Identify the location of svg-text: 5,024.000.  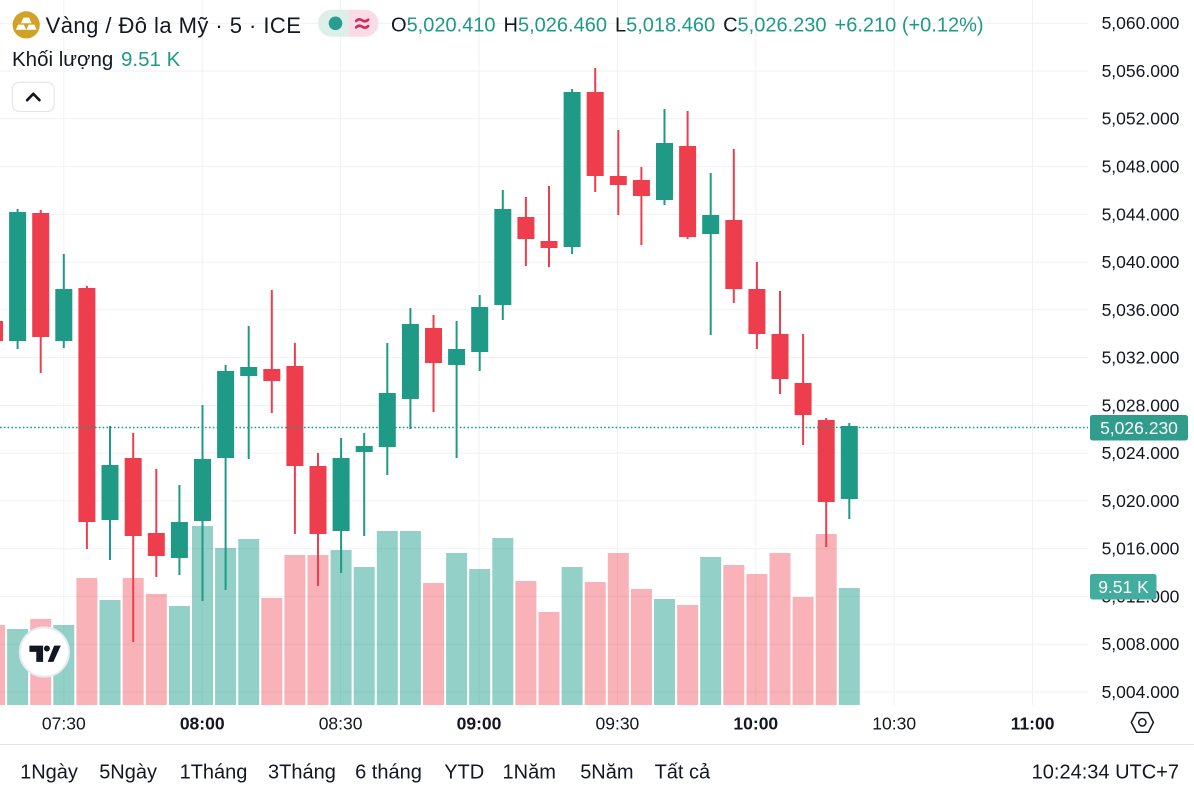
(1141, 453).